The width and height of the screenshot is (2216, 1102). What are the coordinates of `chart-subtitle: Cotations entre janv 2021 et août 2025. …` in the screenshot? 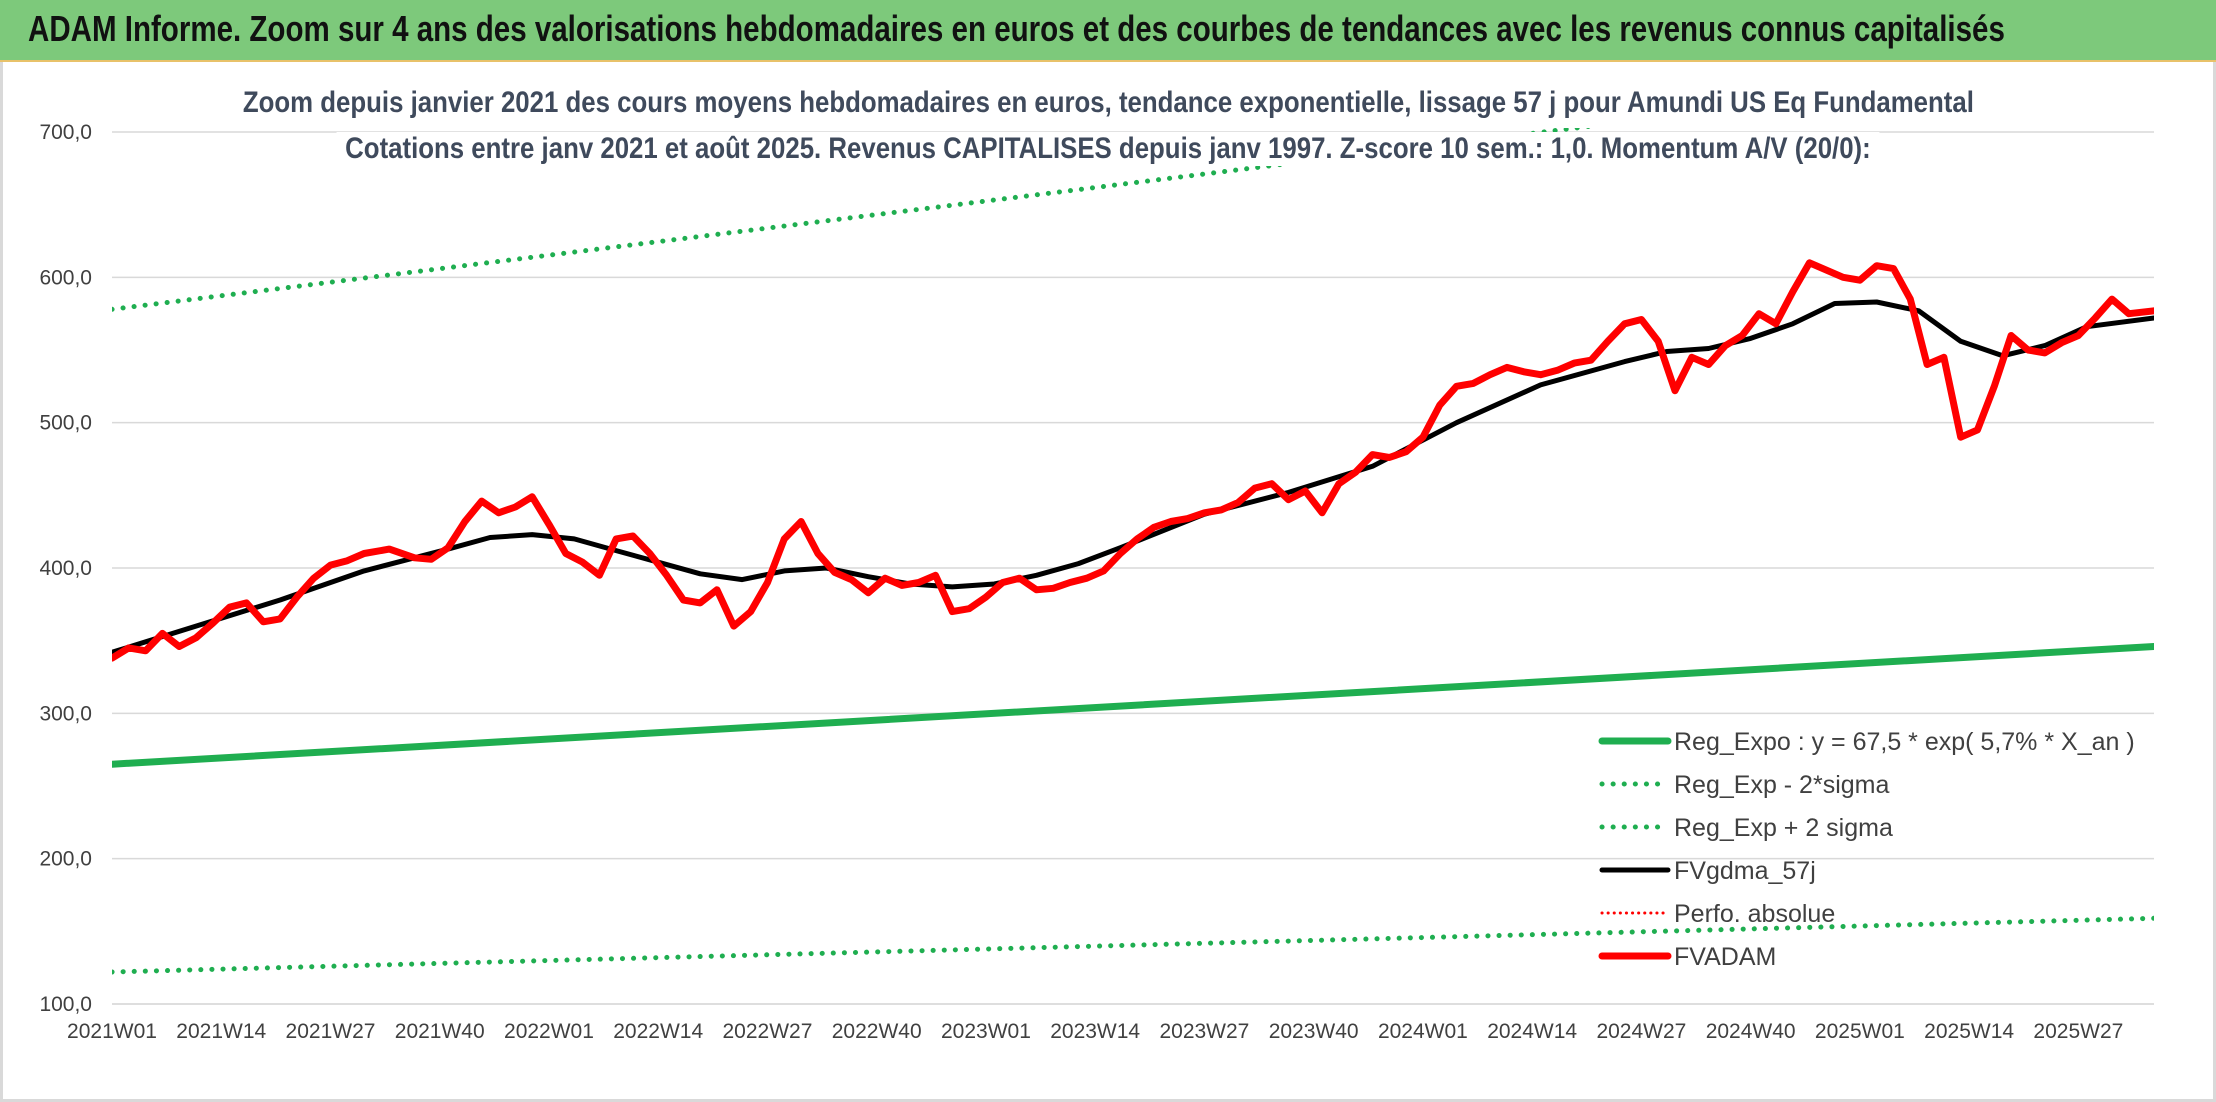 It's located at (1108, 149).